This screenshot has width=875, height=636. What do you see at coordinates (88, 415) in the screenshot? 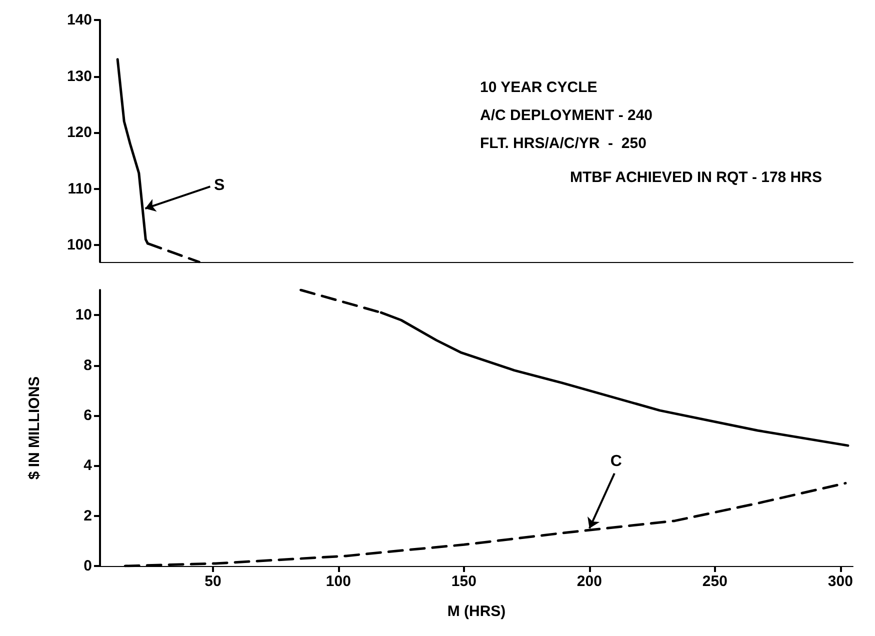
I see `y-tick-label: 6` at bounding box center [88, 415].